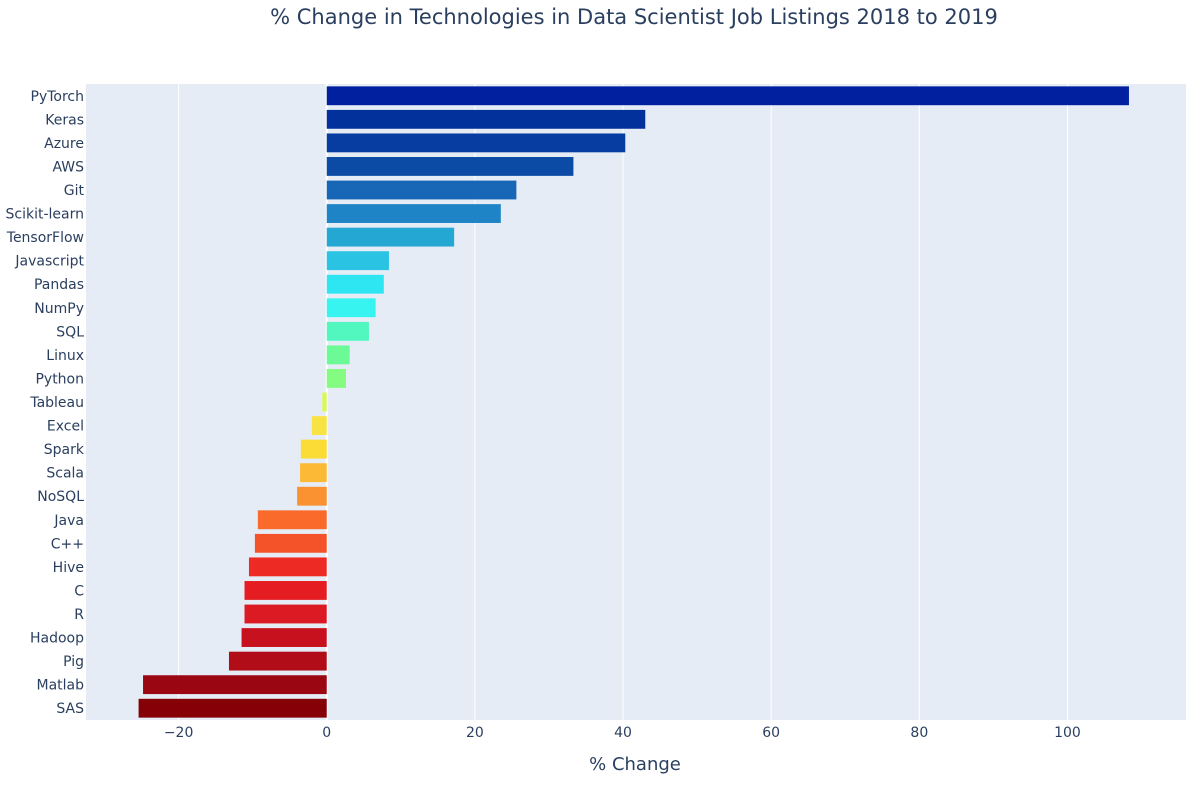 The height and width of the screenshot is (793, 1200). I want to click on bar-c-, so click(290, 543).